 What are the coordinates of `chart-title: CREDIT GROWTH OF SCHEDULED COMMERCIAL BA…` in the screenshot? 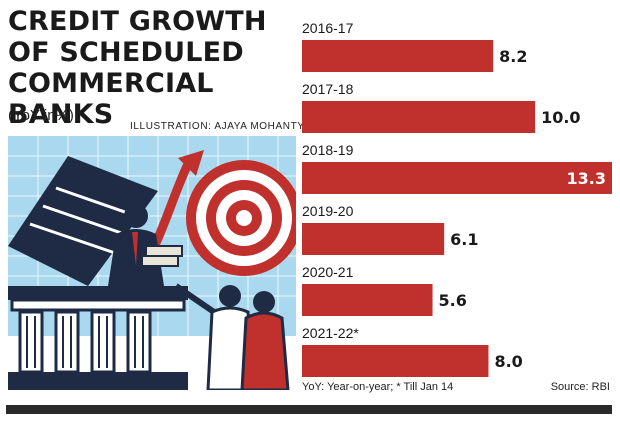 It's located at (137, 68).